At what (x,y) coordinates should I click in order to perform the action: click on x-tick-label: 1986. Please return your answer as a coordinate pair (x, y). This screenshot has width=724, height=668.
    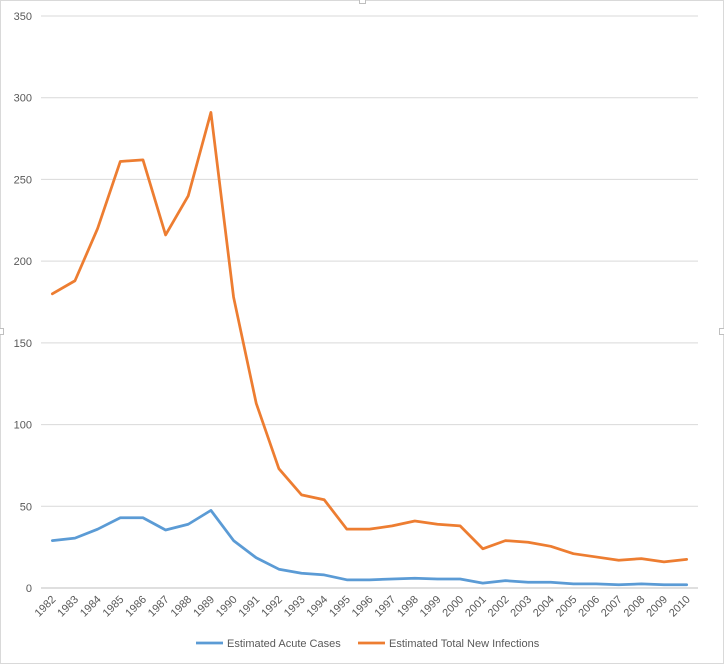
    Looking at the image, I should click on (136, 607).